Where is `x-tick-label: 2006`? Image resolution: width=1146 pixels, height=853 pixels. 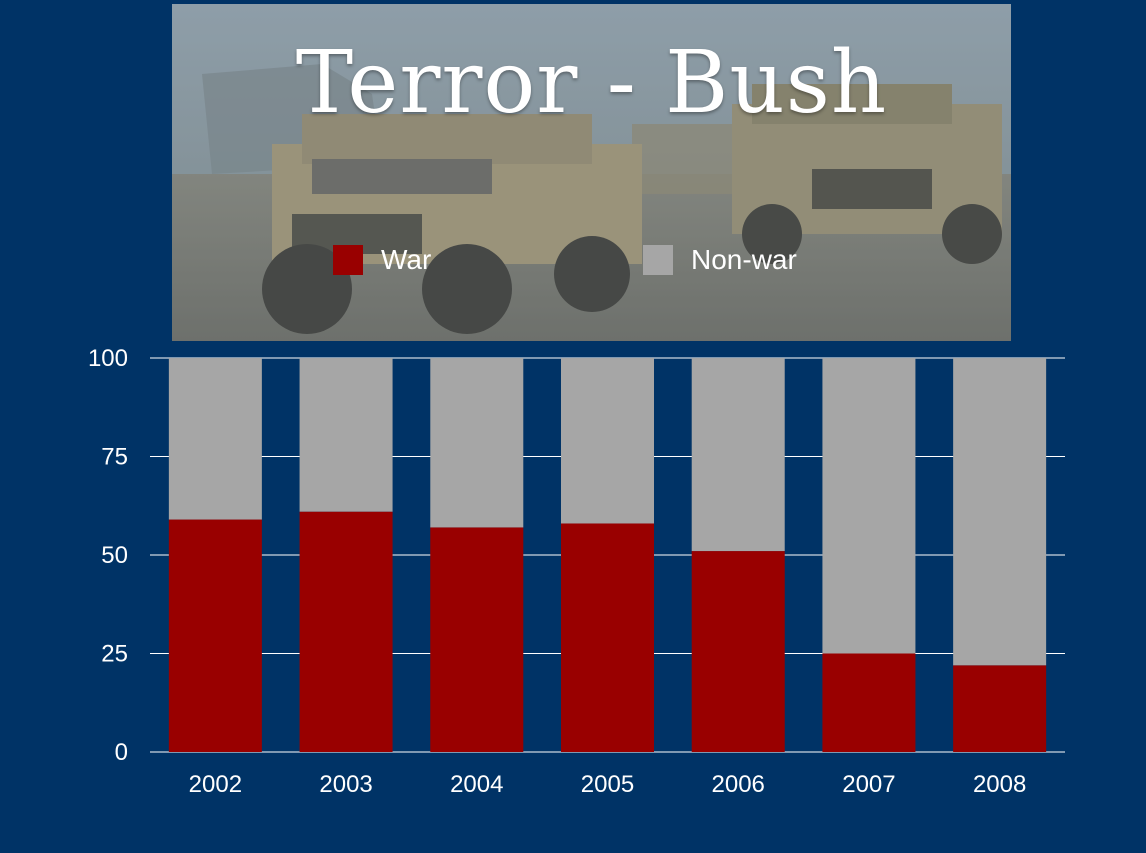
x-tick-label: 2006 is located at coordinates (738, 784).